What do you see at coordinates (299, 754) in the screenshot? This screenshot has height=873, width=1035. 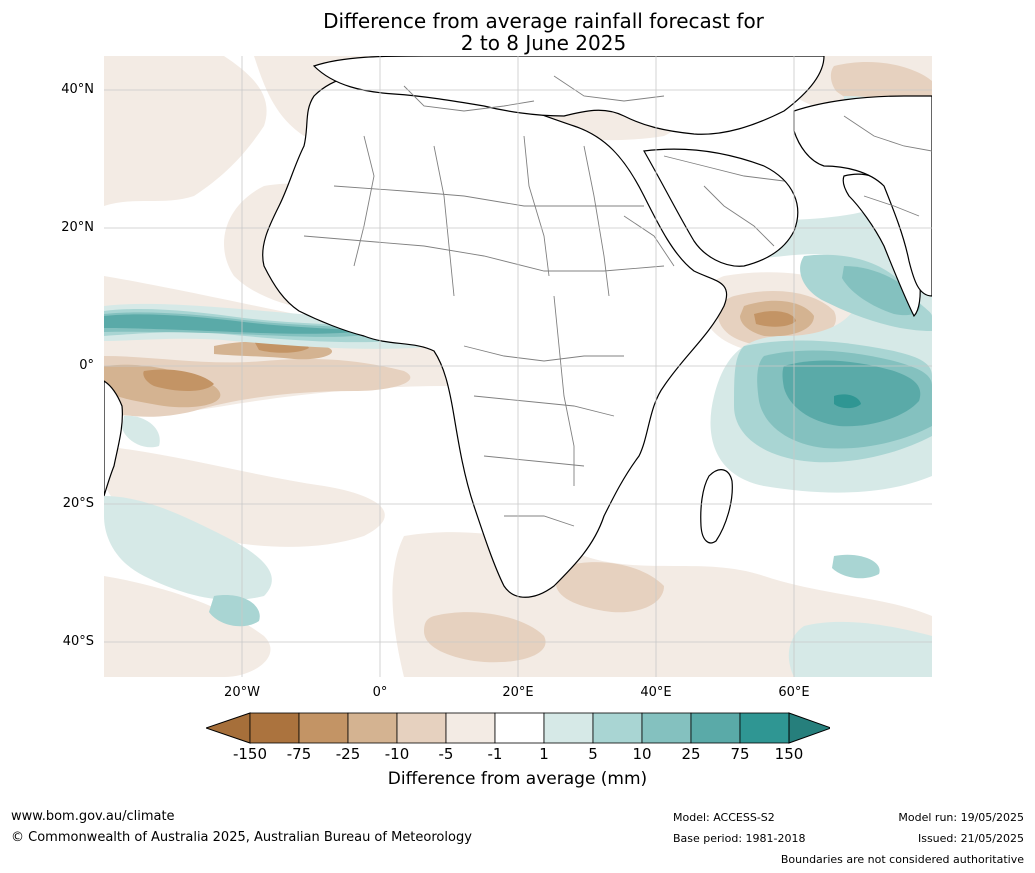 I see `colorbar-tick-label: -75` at bounding box center [299, 754].